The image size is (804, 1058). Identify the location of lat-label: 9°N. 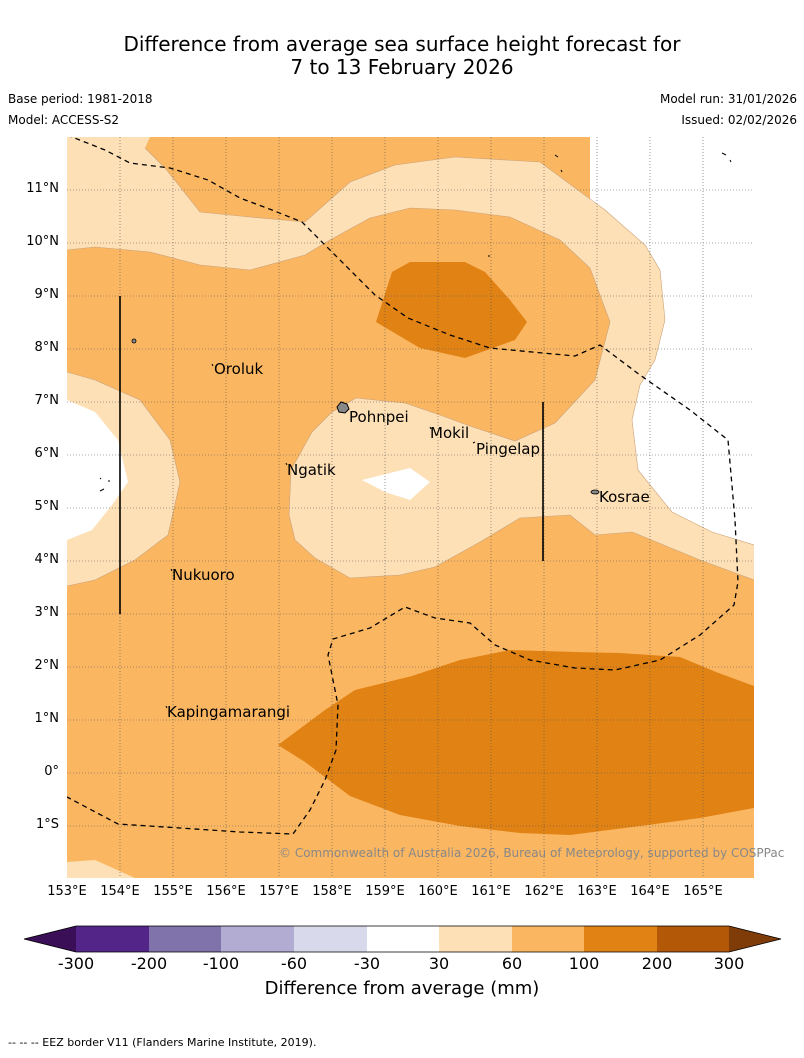
(47, 294).